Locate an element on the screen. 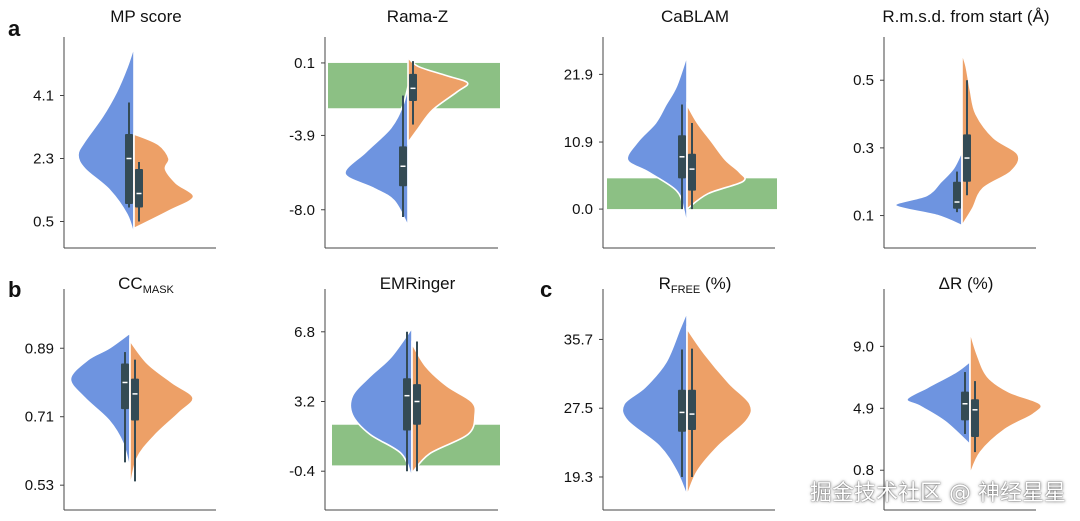  panel-6: EMRinger 6.8 3.2 -0.4 is located at coordinates (394, 392).